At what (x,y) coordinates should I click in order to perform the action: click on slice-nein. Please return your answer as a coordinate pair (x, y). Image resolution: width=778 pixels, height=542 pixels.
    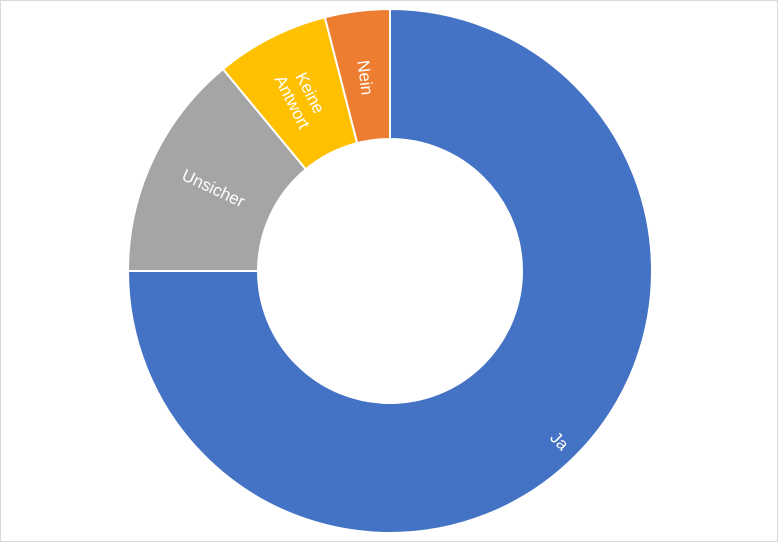
    Looking at the image, I should click on (357, 76).